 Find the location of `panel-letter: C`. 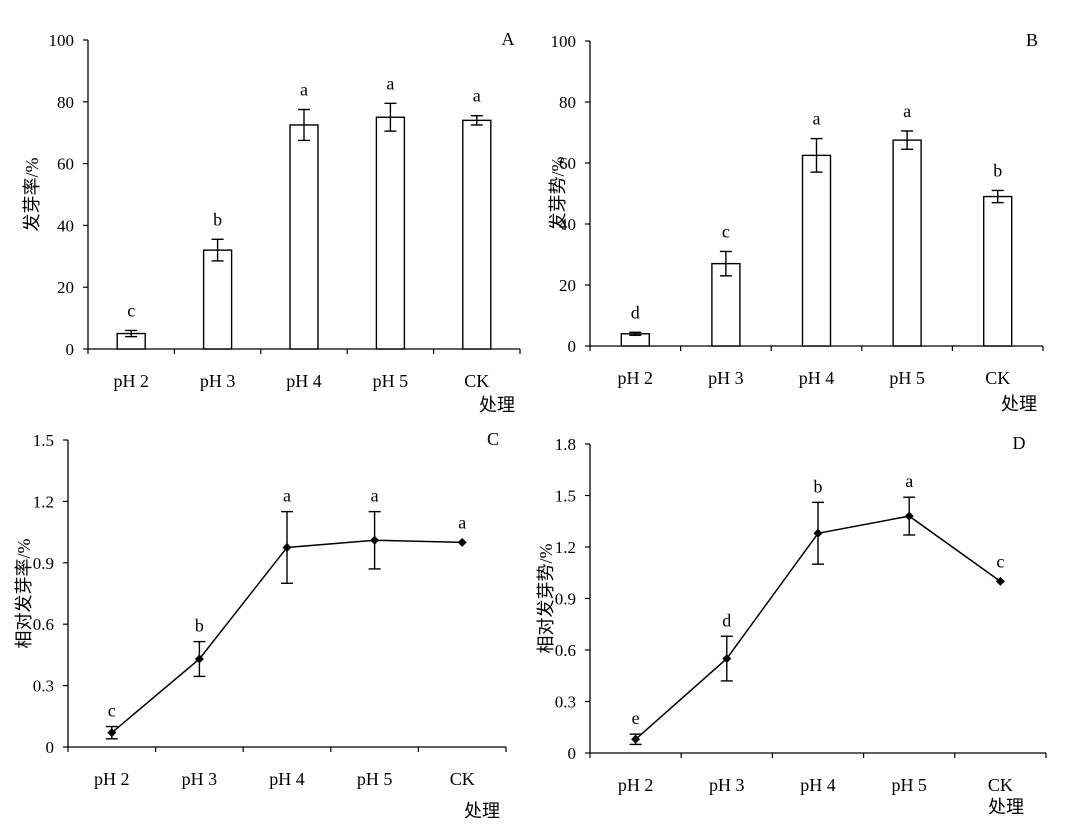

panel-letter: C is located at coordinates (493, 439).